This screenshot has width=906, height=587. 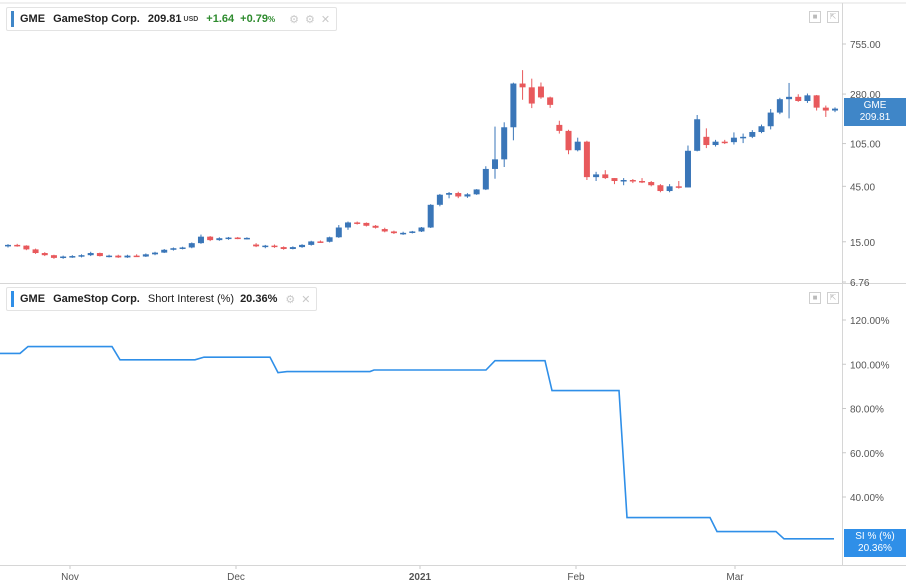 I want to click on price-tick-label: 105.00, so click(x=865, y=145).